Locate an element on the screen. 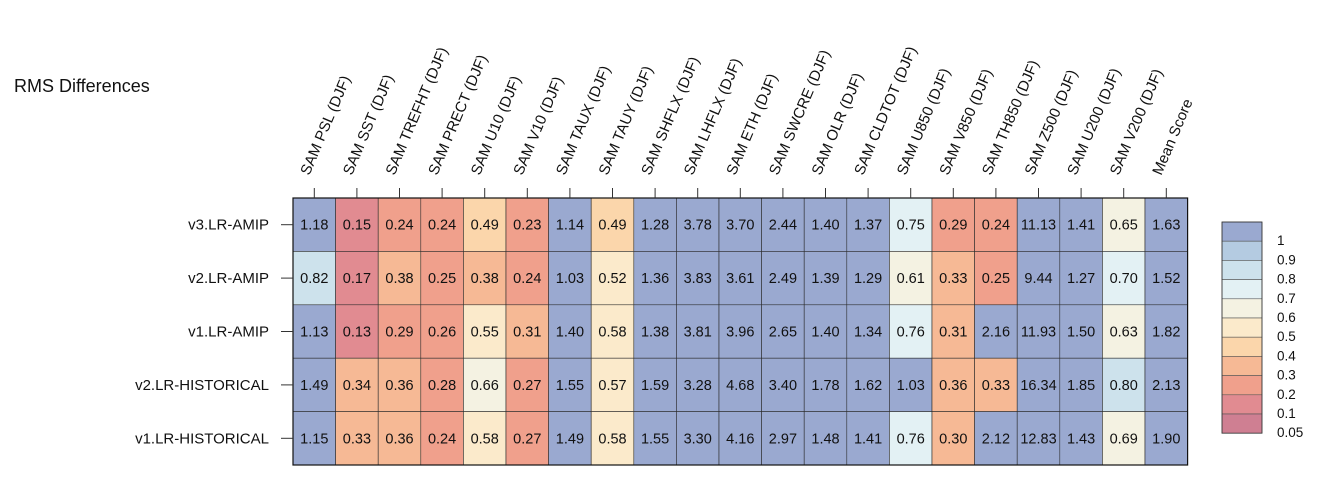 The width and height of the screenshot is (1319, 493). cell-value-label: 2.16 is located at coordinates (996, 333).